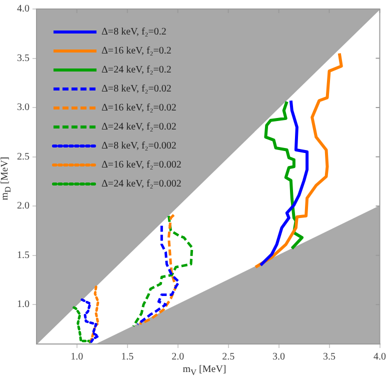 This screenshot has height=388, width=389. Describe the element at coordinates (134, 32) in the screenshot. I see `legend-label: Δ=8 keV, f₂=0.2` at that location.